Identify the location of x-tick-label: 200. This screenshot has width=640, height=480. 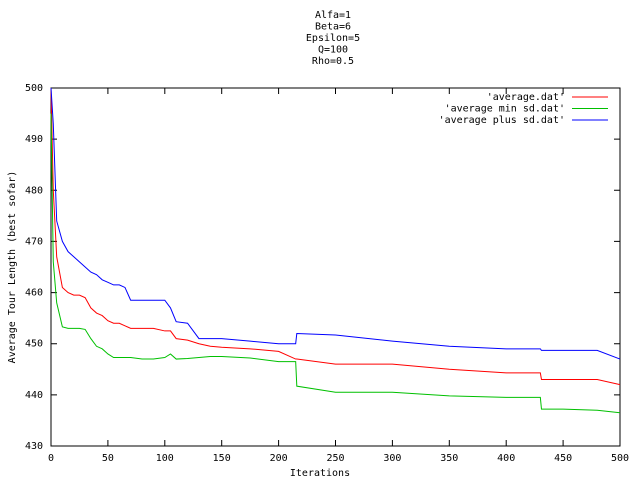
(279, 458).